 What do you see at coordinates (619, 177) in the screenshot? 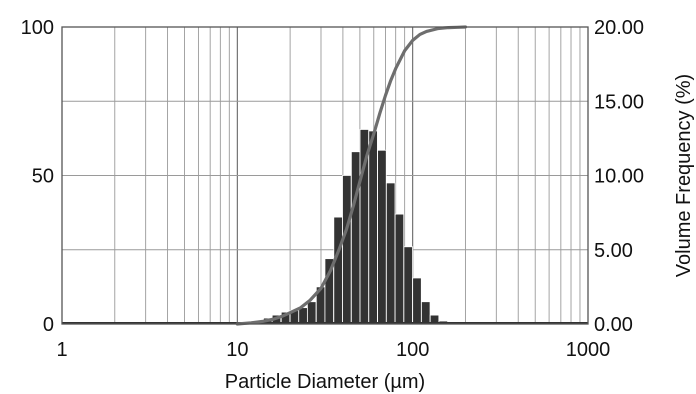
I see `right-y-tick-label: 10.00` at bounding box center [619, 177].